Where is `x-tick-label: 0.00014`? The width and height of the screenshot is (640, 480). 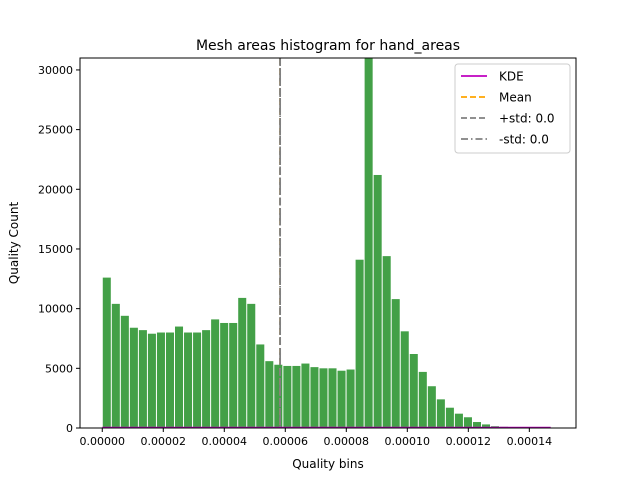 x-tick-label: 0.00014 is located at coordinates (530, 441).